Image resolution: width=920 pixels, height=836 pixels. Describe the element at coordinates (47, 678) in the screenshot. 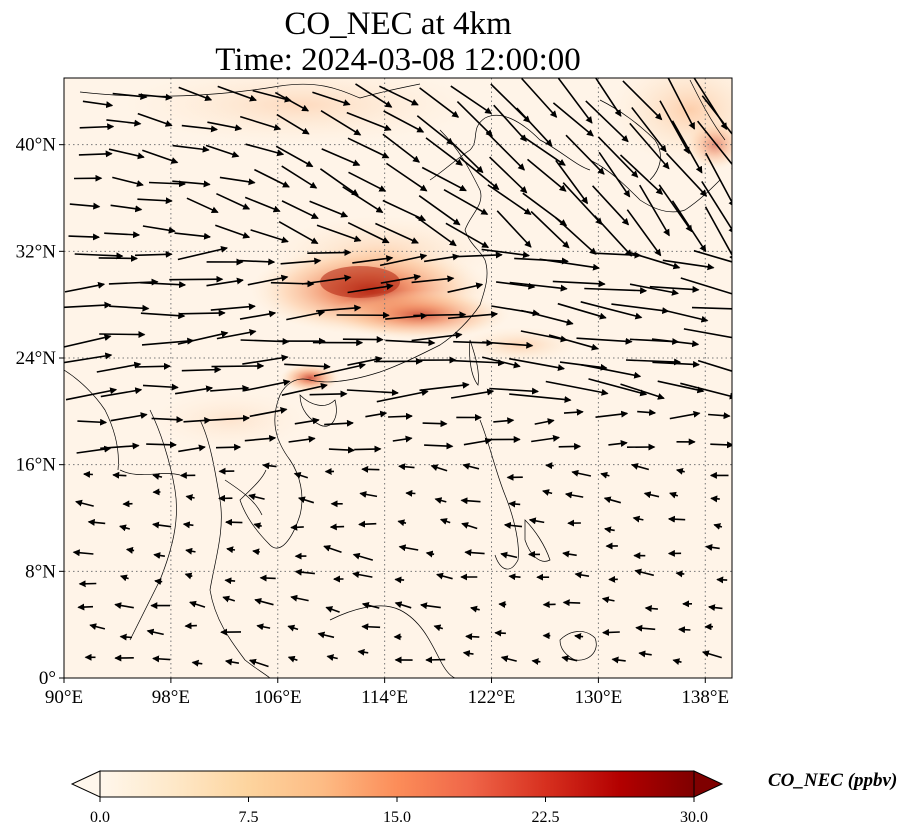

I see `lat-tick-label: 0°` at that location.